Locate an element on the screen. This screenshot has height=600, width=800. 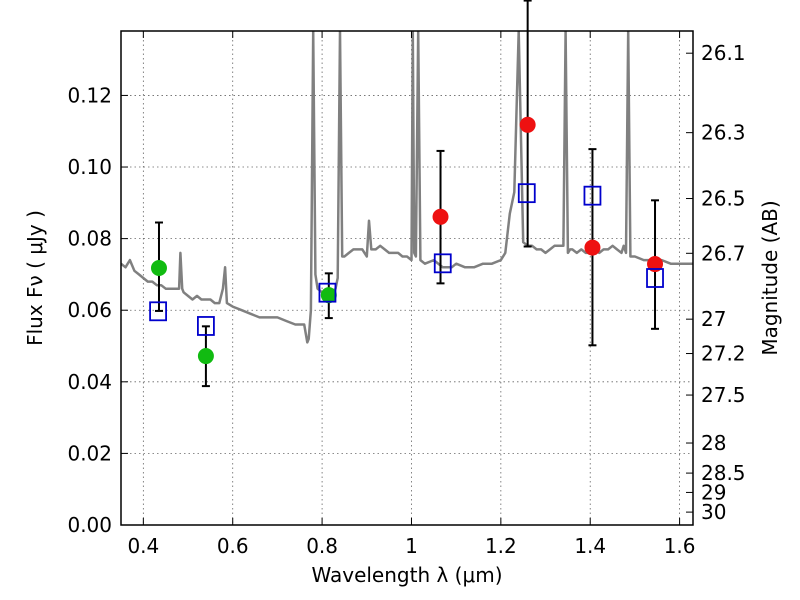
magnitude-tick-label: 29 is located at coordinates (713, 492).